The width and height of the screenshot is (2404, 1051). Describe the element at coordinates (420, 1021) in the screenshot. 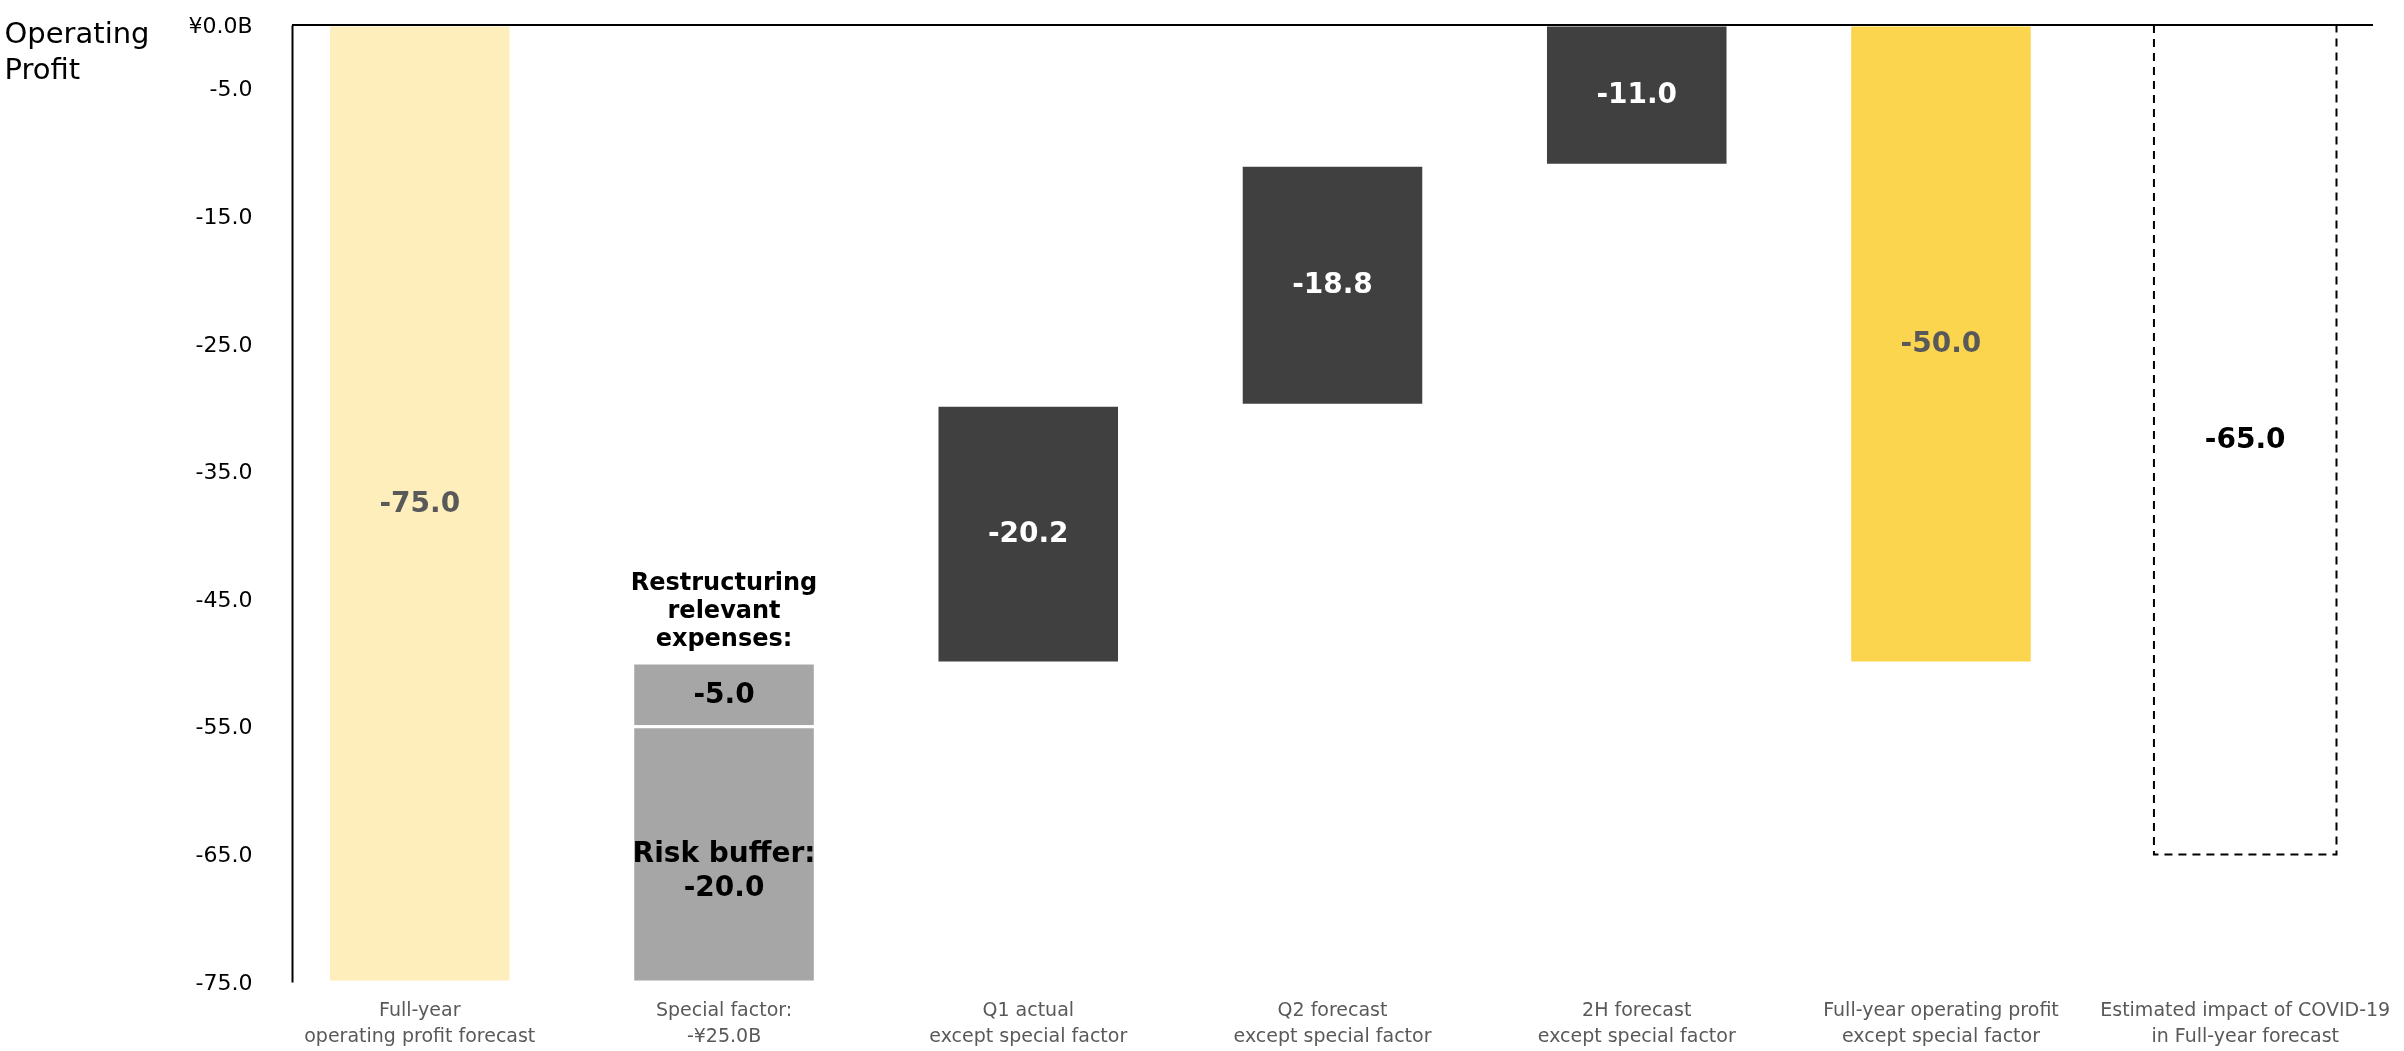

I see `x-tick-label: Full-year operating profit forecast` at that location.